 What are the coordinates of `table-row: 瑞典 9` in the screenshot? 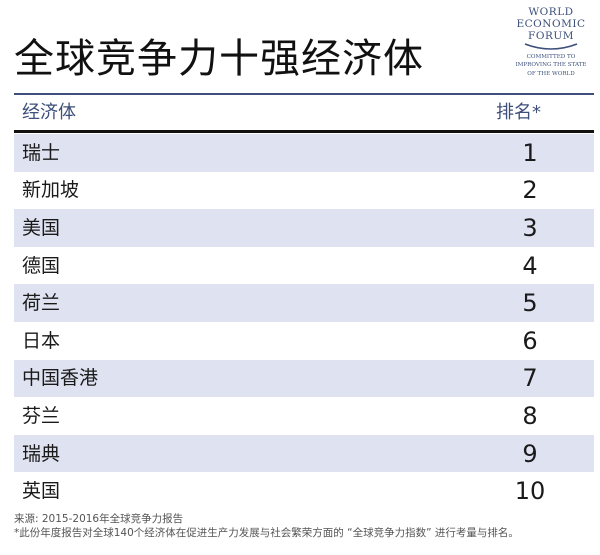 It's located at (304, 453).